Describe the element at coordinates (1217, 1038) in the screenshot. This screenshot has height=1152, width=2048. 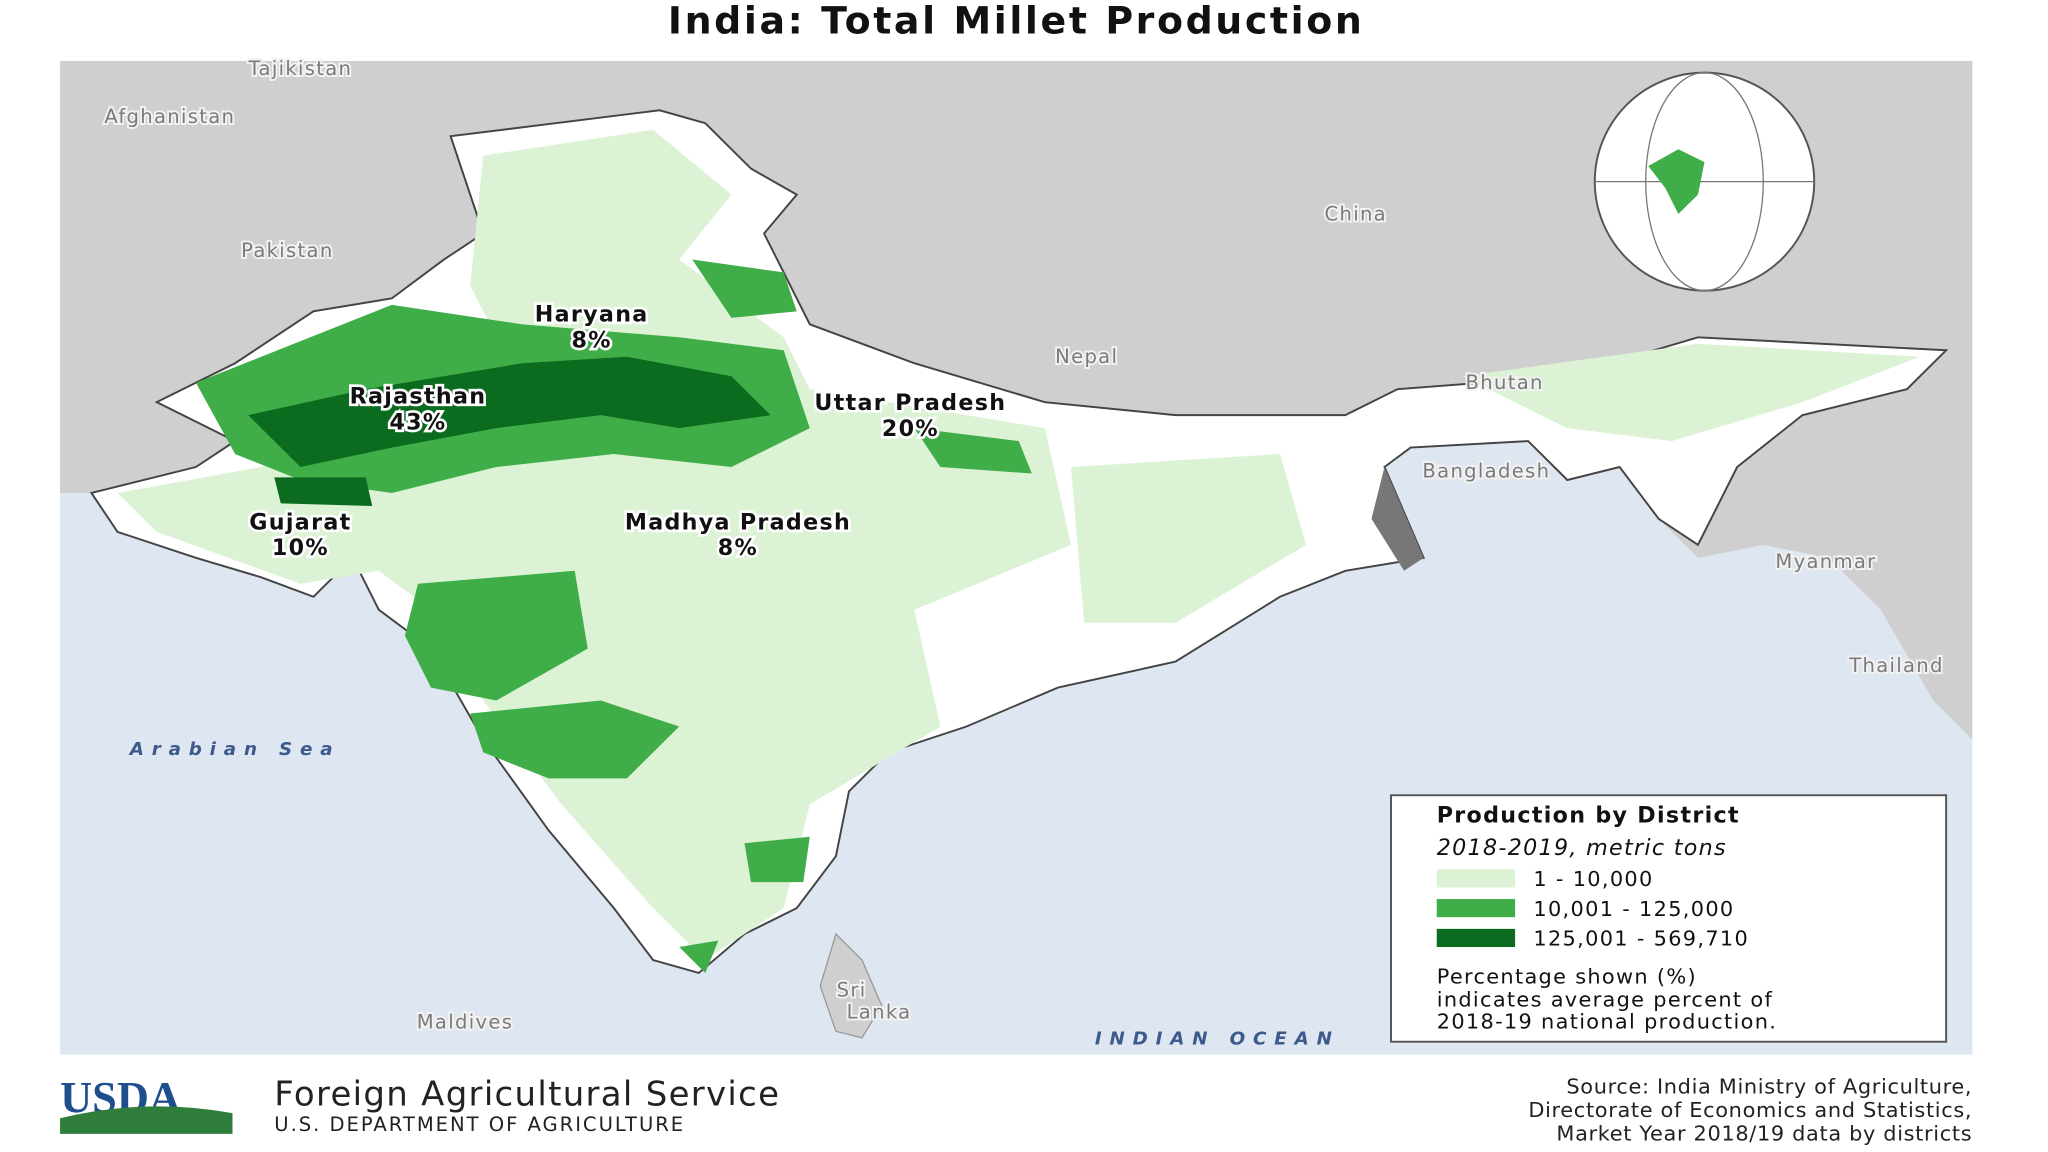
I see `sea-label: INDIAN OCEAN` at that location.